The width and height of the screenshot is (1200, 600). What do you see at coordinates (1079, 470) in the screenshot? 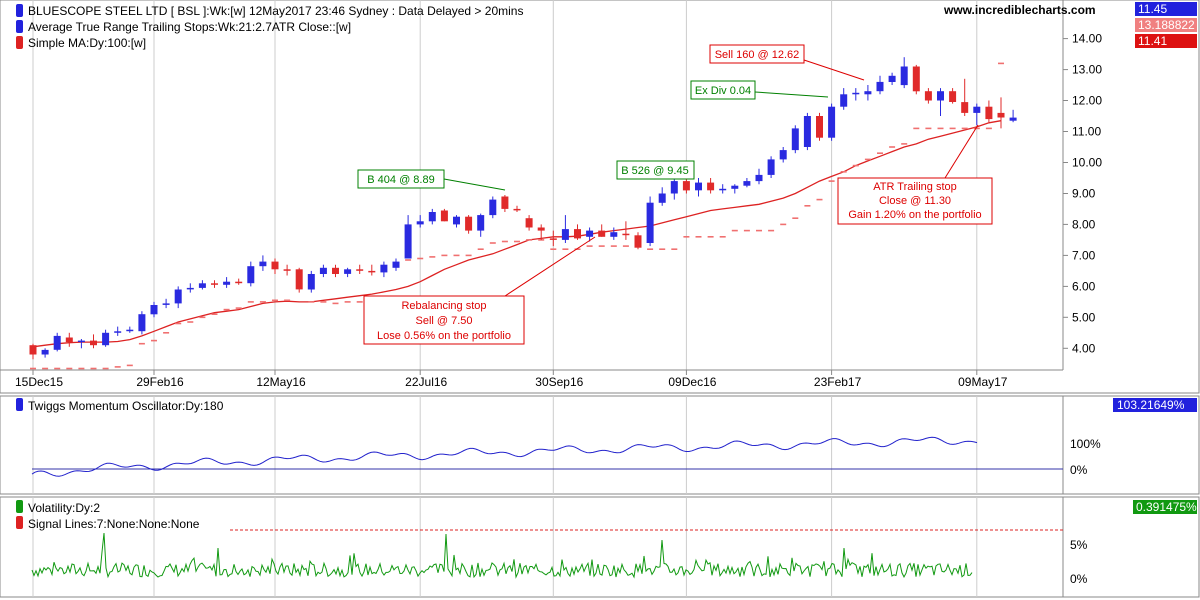
I see `momentum-tick-0: 0%` at bounding box center [1079, 470].